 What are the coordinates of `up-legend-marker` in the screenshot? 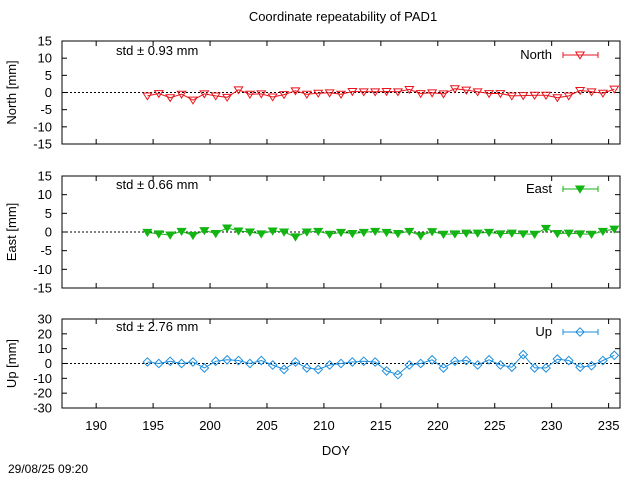 It's located at (580, 332).